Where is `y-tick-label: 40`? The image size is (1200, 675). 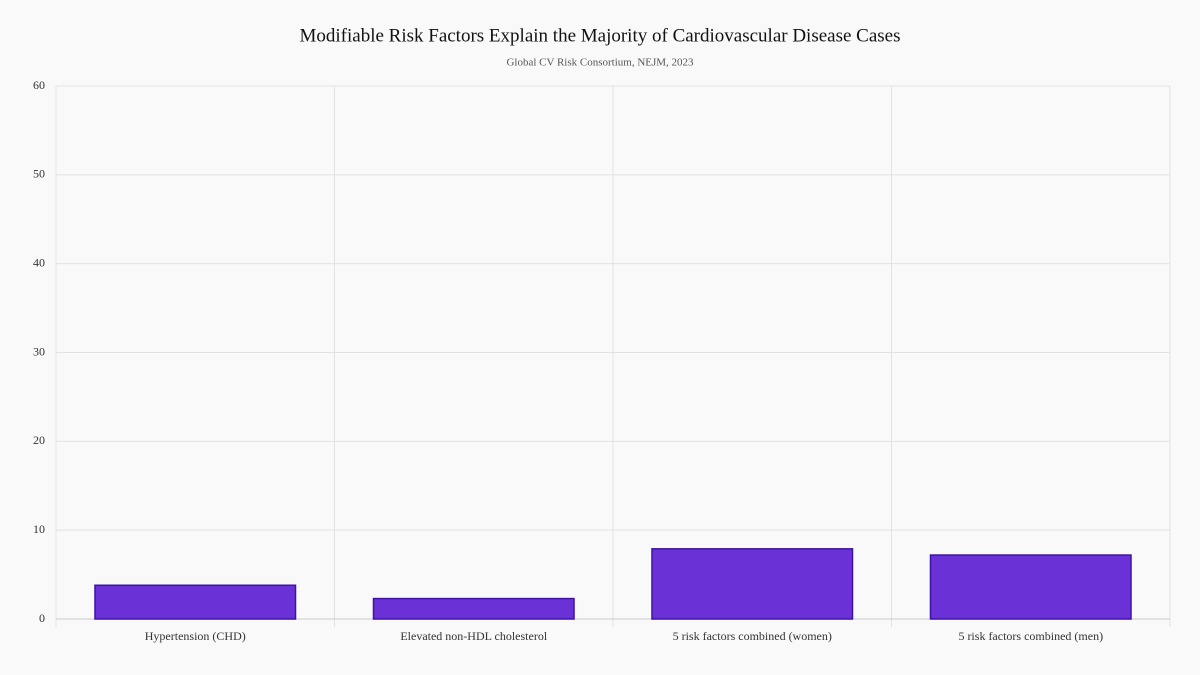 y-tick-label: 40 is located at coordinates (39, 262).